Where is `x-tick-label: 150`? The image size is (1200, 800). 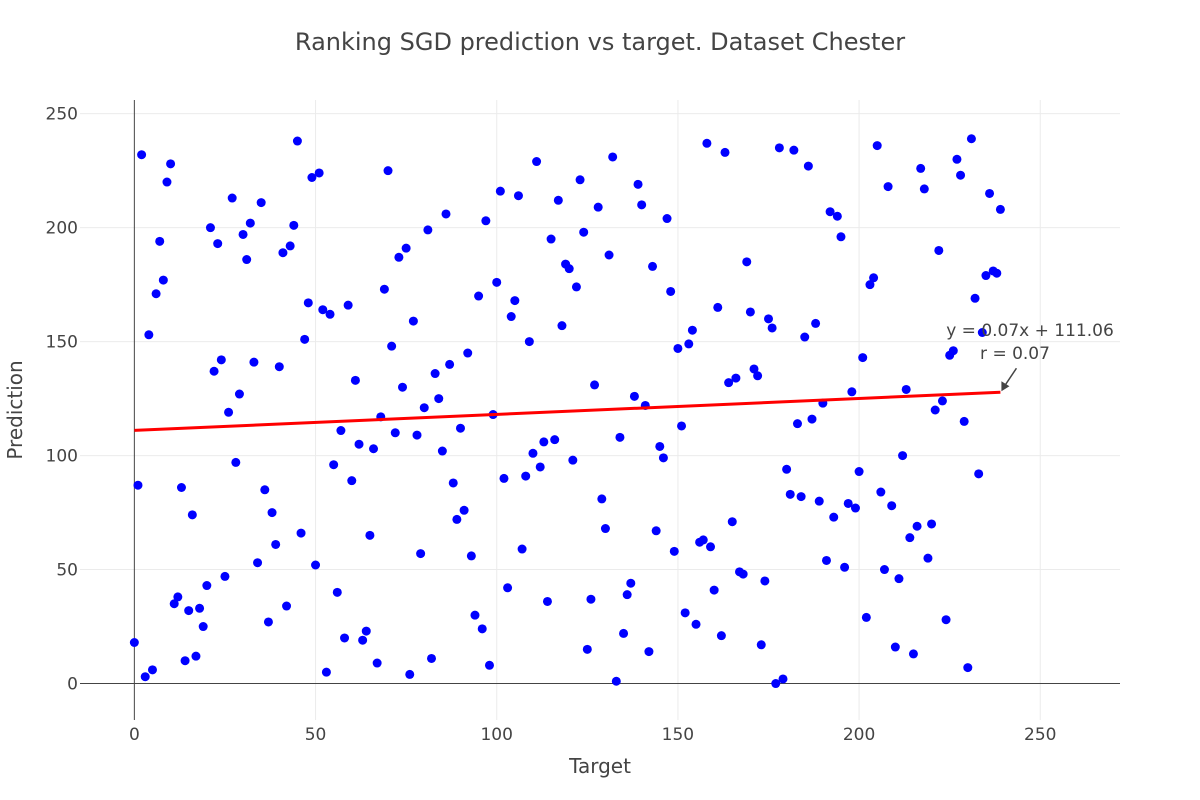 x-tick-label: 150 is located at coordinates (678, 735).